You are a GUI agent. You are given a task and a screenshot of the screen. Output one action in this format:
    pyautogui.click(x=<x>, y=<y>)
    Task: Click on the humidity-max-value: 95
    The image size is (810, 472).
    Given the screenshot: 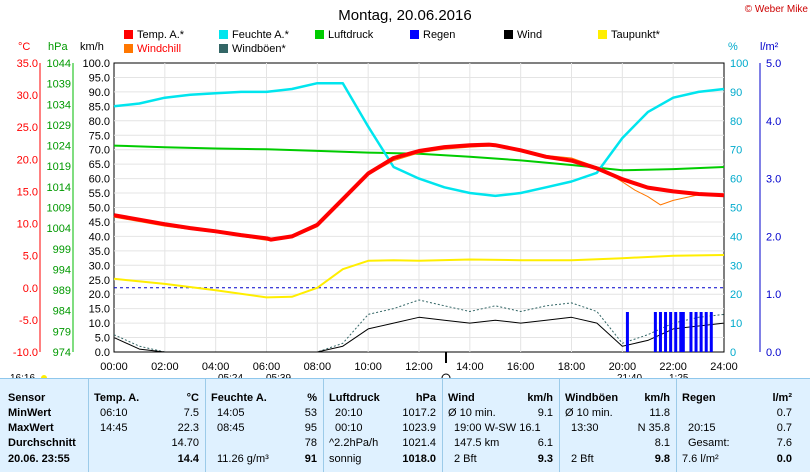 What is the action you would take?
    pyautogui.click(x=310, y=428)
    